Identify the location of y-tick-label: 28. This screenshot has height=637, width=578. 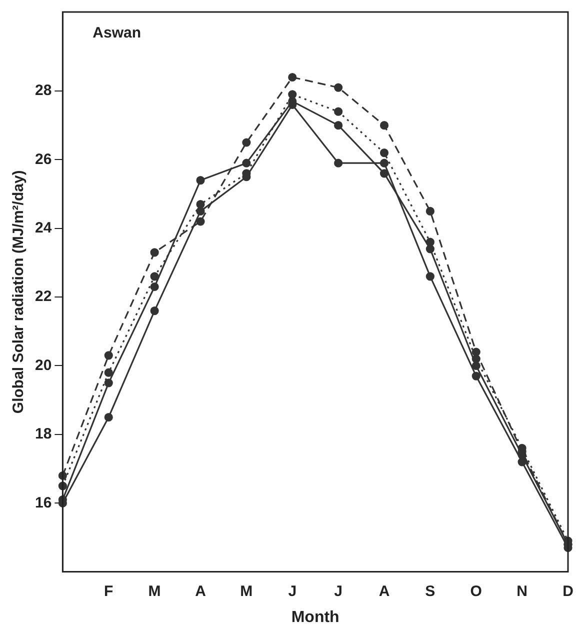
(43, 91).